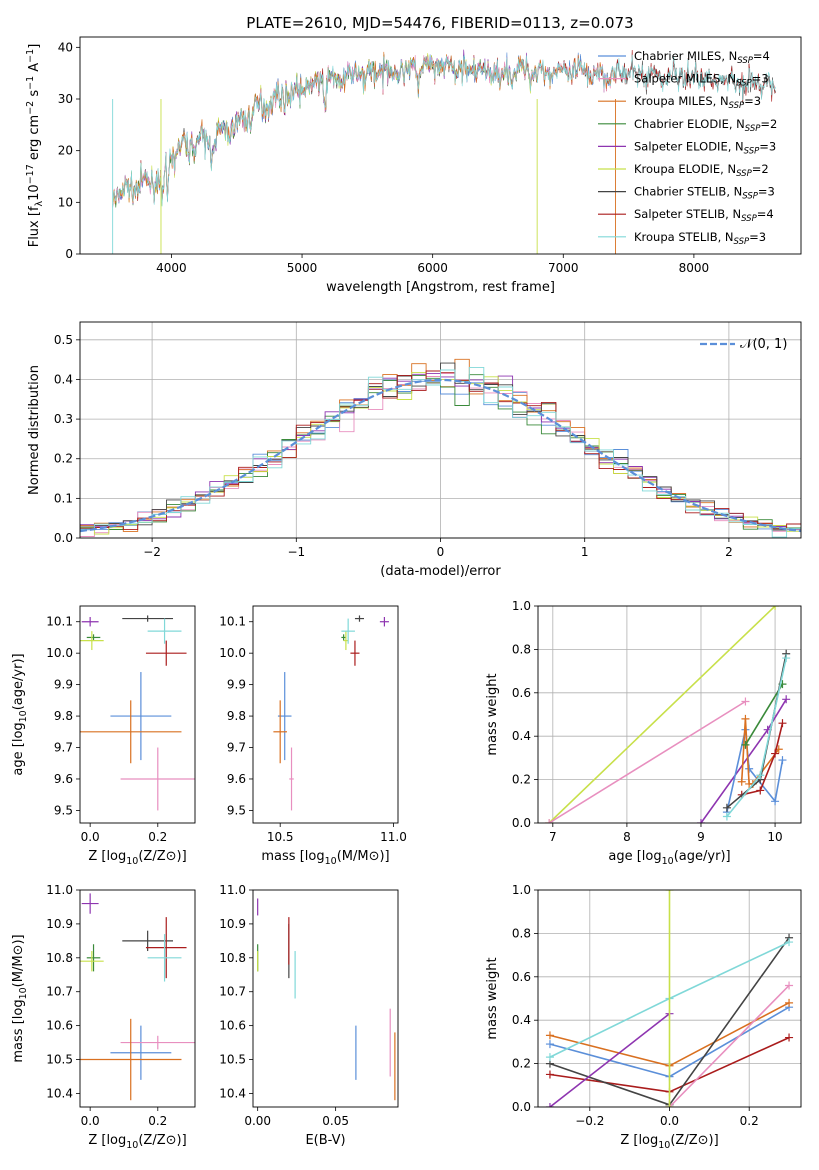 Image resolution: width=819 pixels, height=1170 pixels. Describe the element at coordinates (257, 1121) in the screenshot. I see `mass_vs_ebv-xtick-label-0: 0.00` at that location.